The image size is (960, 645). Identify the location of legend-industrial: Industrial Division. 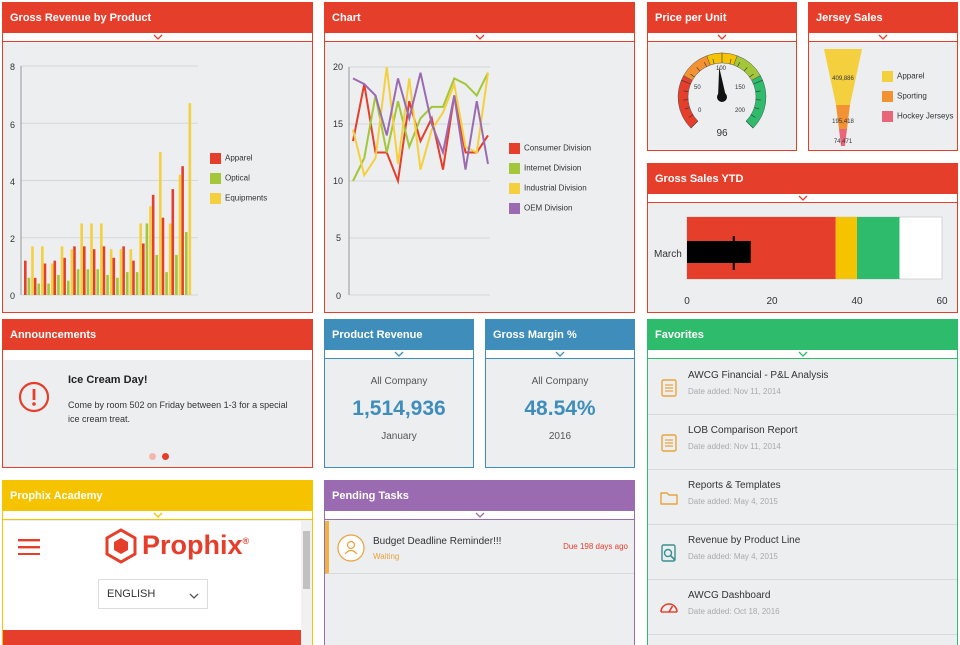
(548, 188).